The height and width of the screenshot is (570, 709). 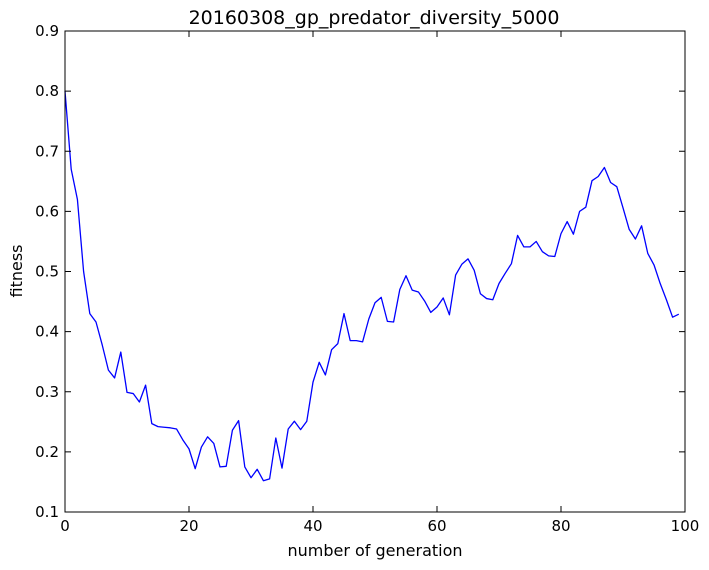 I want to click on y-tick-label: 0.9, so click(x=47, y=31).